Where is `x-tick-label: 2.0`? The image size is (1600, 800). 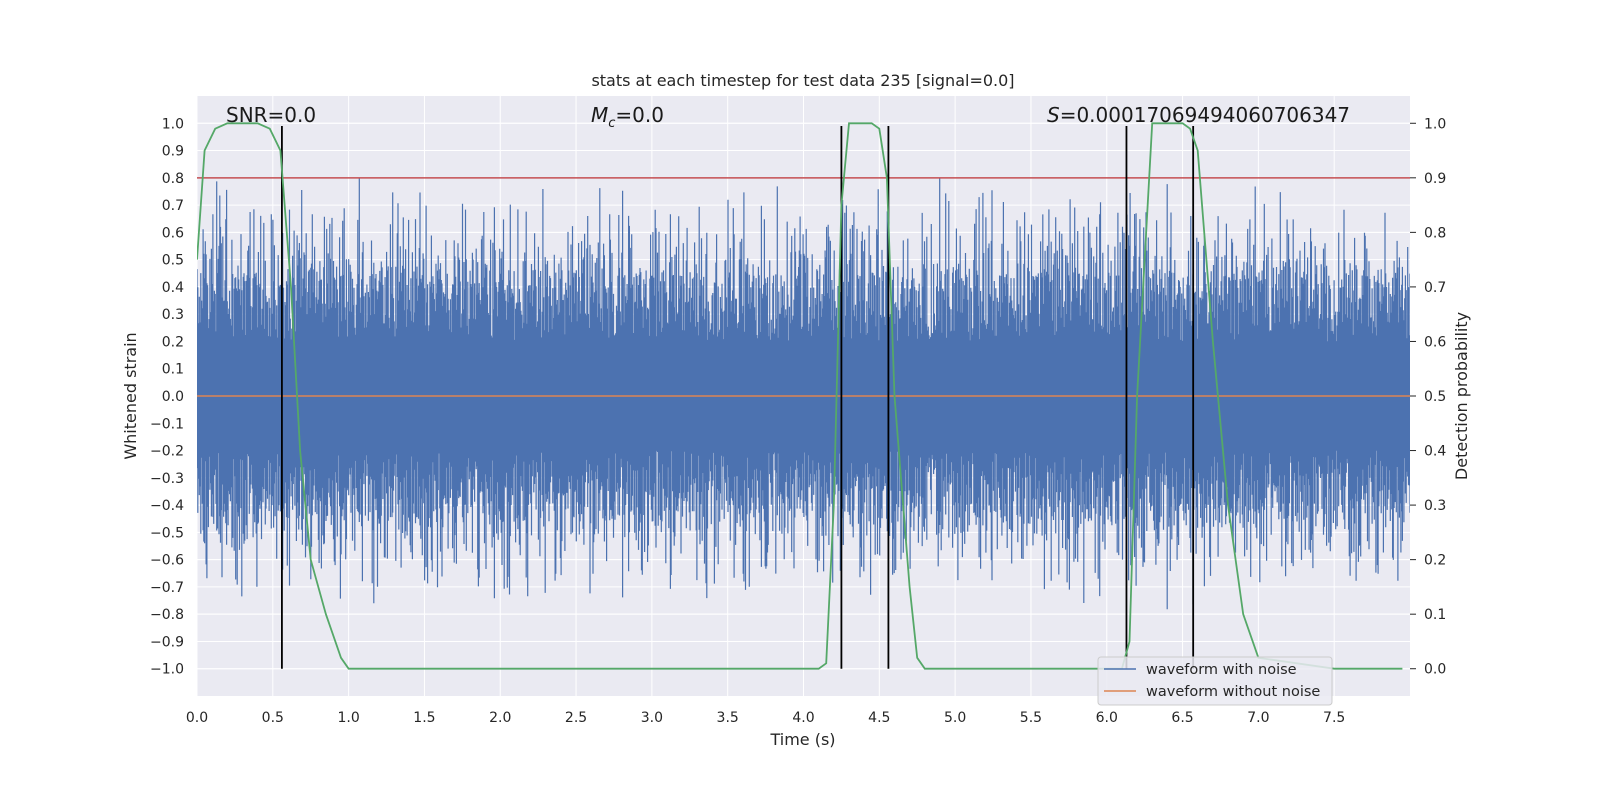
x-tick-label: 2.0 is located at coordinates (500, 718).